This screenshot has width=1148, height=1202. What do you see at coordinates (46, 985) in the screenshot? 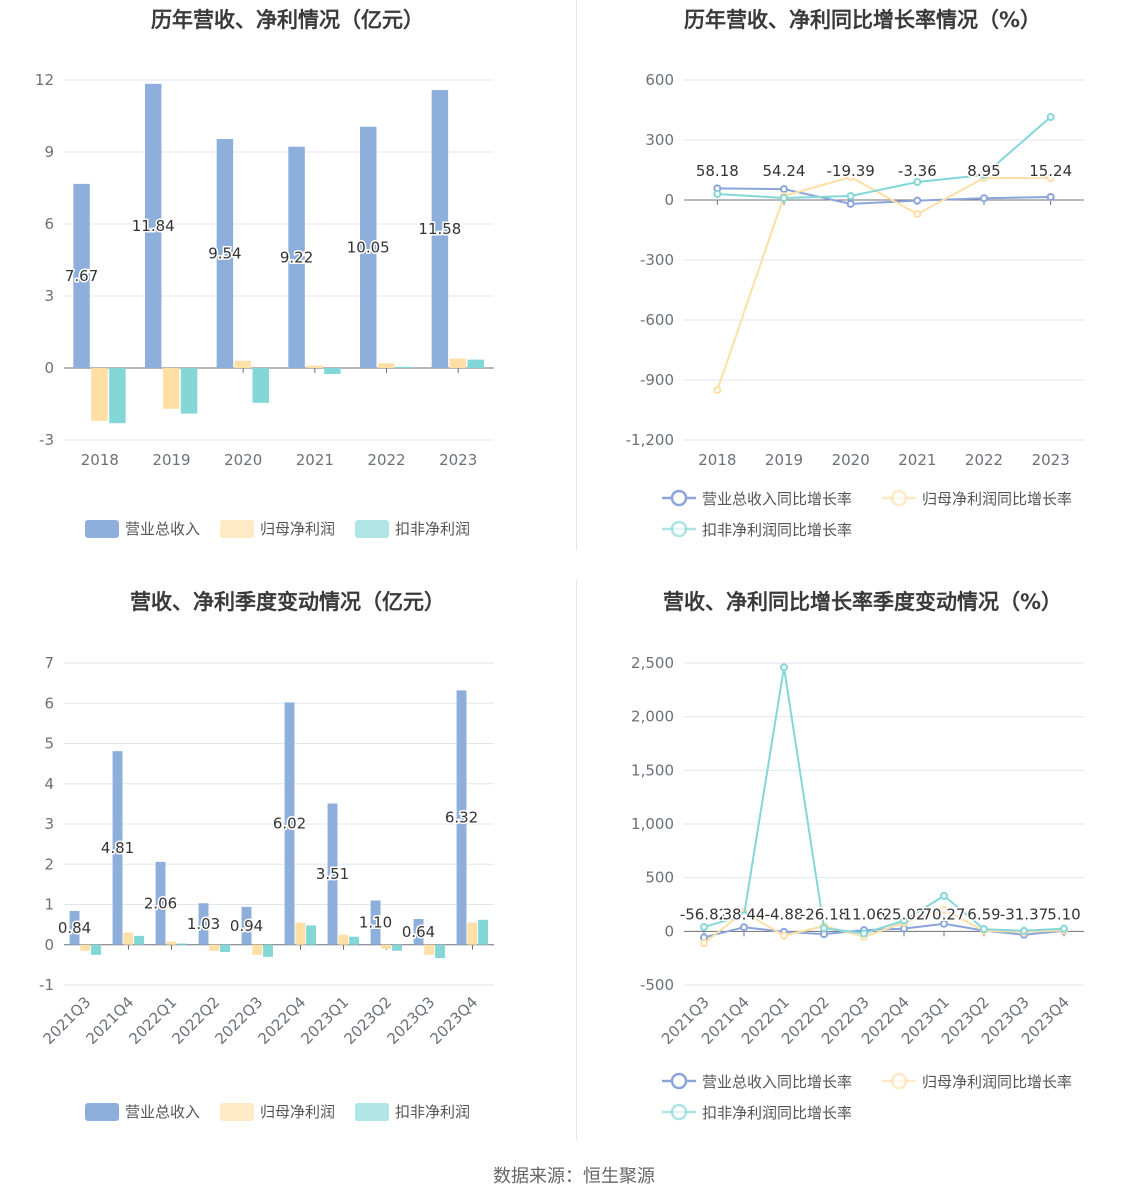
I see `y-tick-label: -1` at bounding box center [46, 985].